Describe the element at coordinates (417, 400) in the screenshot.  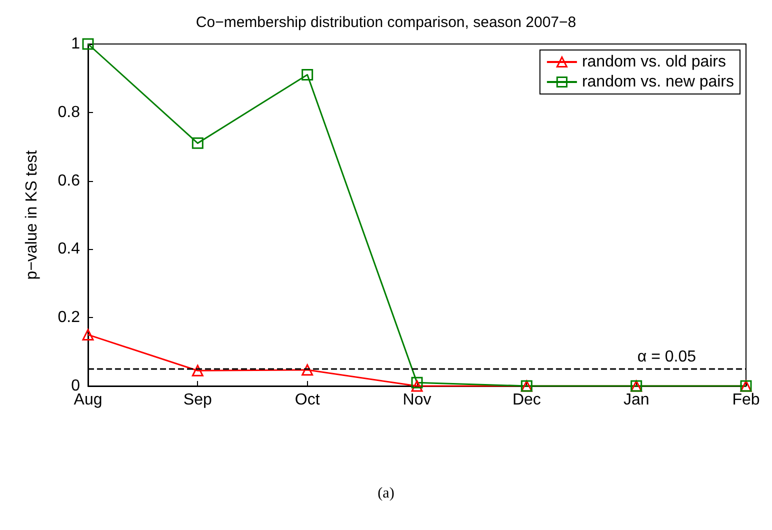
I see `x-tick-label: Nov` at that location.